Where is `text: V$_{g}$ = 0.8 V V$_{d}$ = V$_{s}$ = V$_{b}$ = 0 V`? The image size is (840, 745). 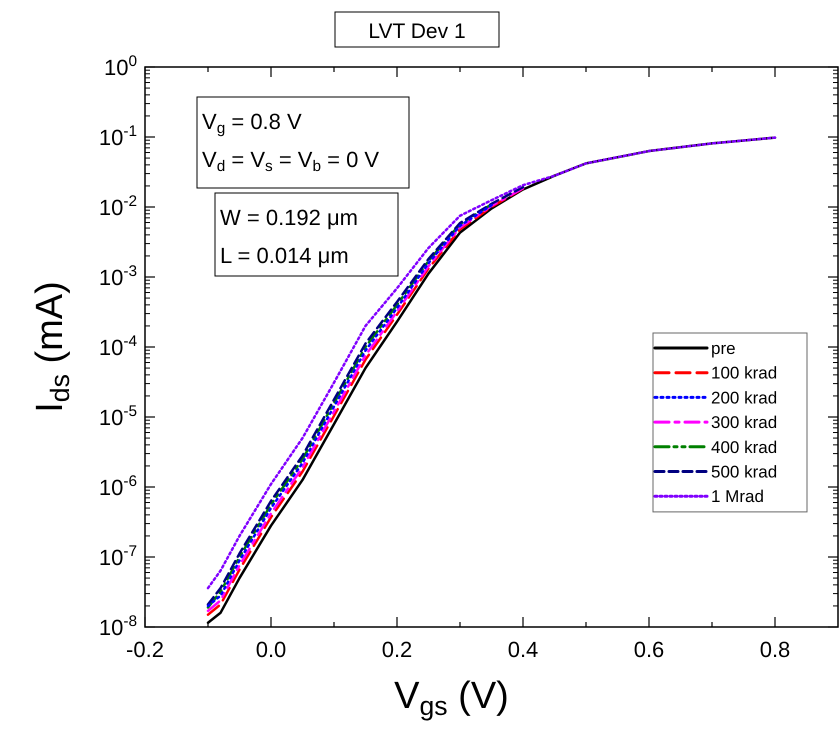 text: V$_{g}$ = 0.8 V V$_{d}$ = V$_{s}$ = V$_{b}$ = 0 V is located at coordinates (291, 142).